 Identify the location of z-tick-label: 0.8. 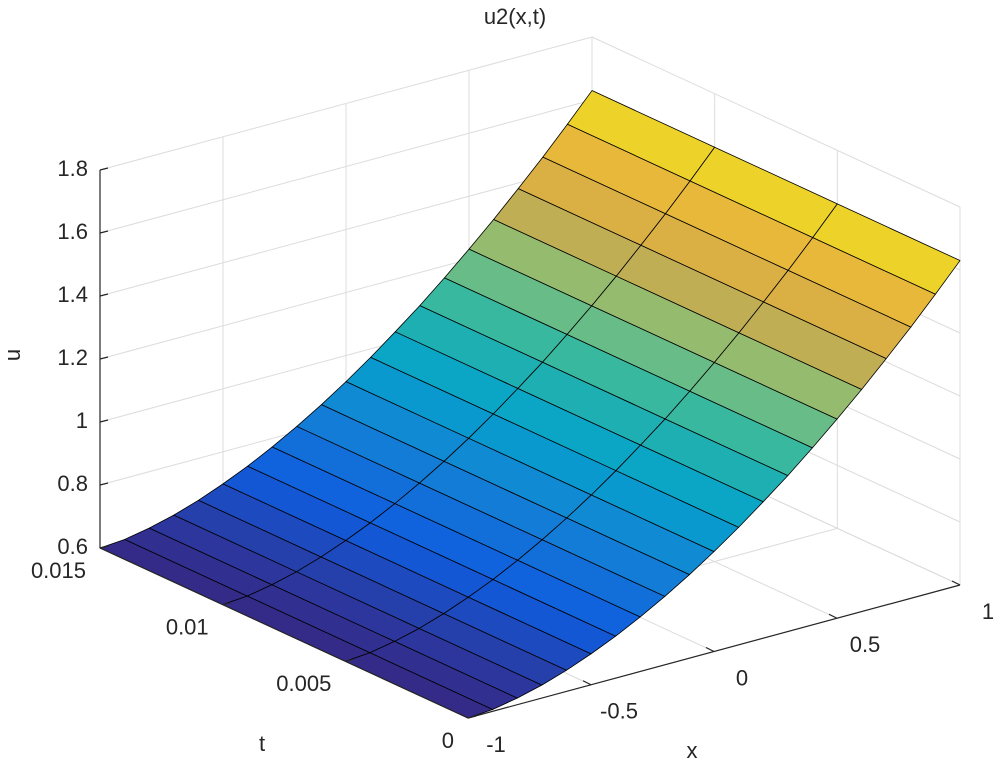
(72, 483).